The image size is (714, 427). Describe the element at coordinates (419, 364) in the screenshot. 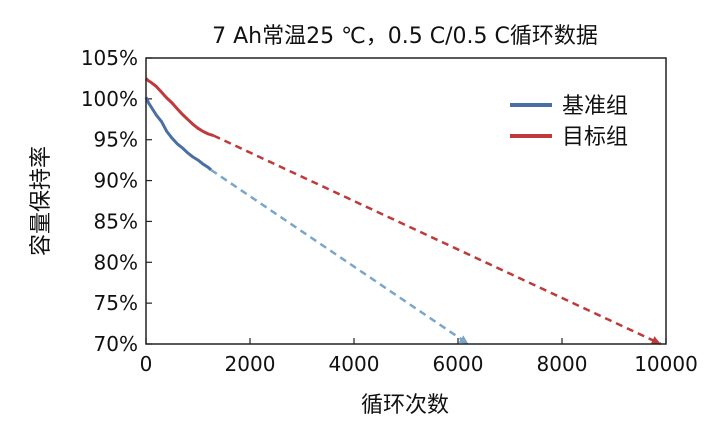

I see `x-tick-labels: 0 2000 4000 6000 8000 10000` at that location.